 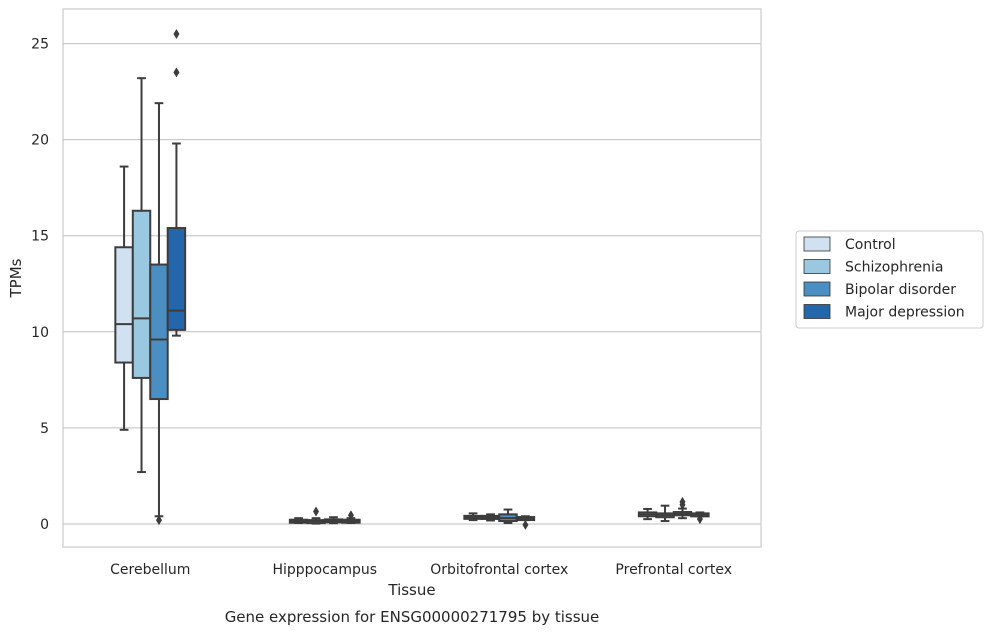 What do you see at coordinates (905, 313) in the screenshot?
I see `legend-label: Major depression` at bounding box center [905, 313].